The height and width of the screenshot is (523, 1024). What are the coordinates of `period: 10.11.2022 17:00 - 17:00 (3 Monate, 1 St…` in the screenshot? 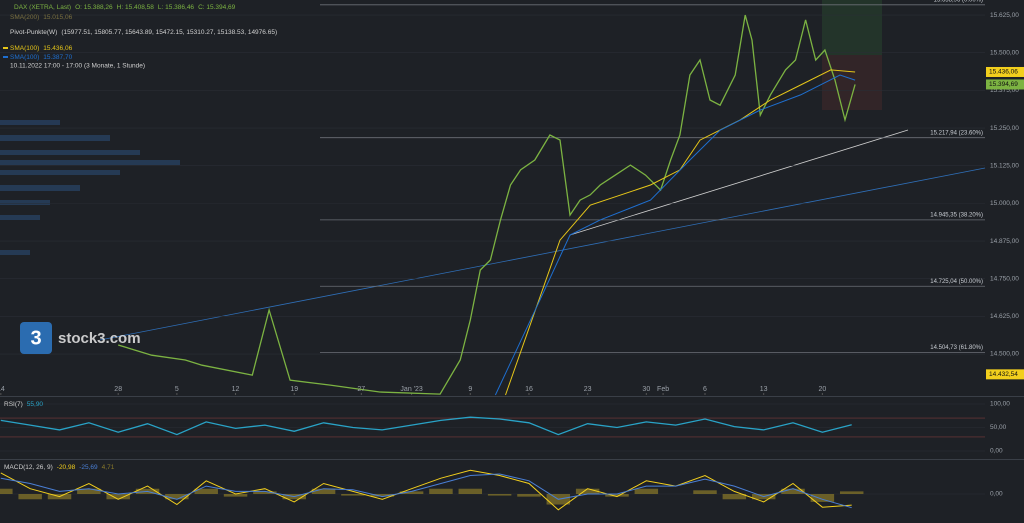 It's located at (77, 66).